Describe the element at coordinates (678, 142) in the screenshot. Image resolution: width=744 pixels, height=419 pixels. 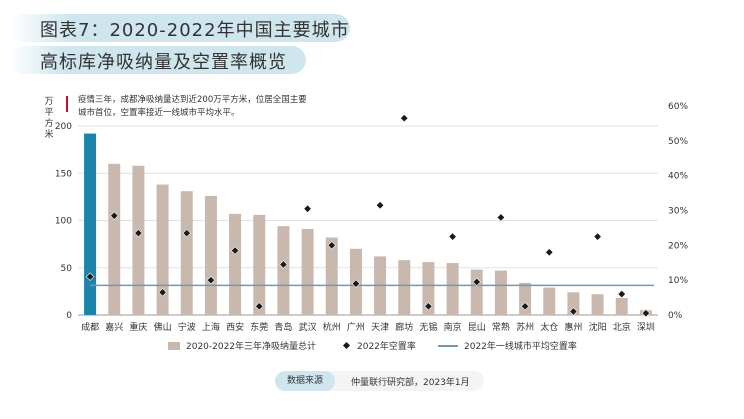
I see `right-tick-label: 50%` at that location.